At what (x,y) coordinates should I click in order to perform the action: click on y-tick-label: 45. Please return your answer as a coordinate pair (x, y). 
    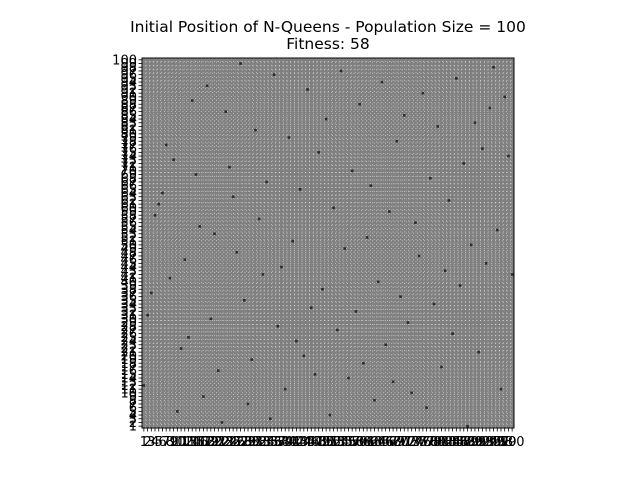
    Looking at the image, I should click on (128, 264).